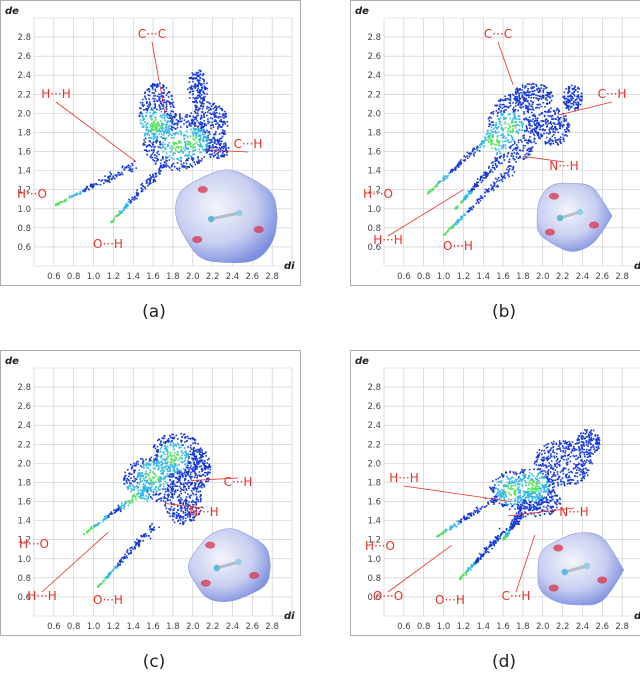 This screenshot has height=675, width=640. Describe the element at coordinates (424, 627) in the screenshot. I see `x-tick-label: 0.8` at that location.